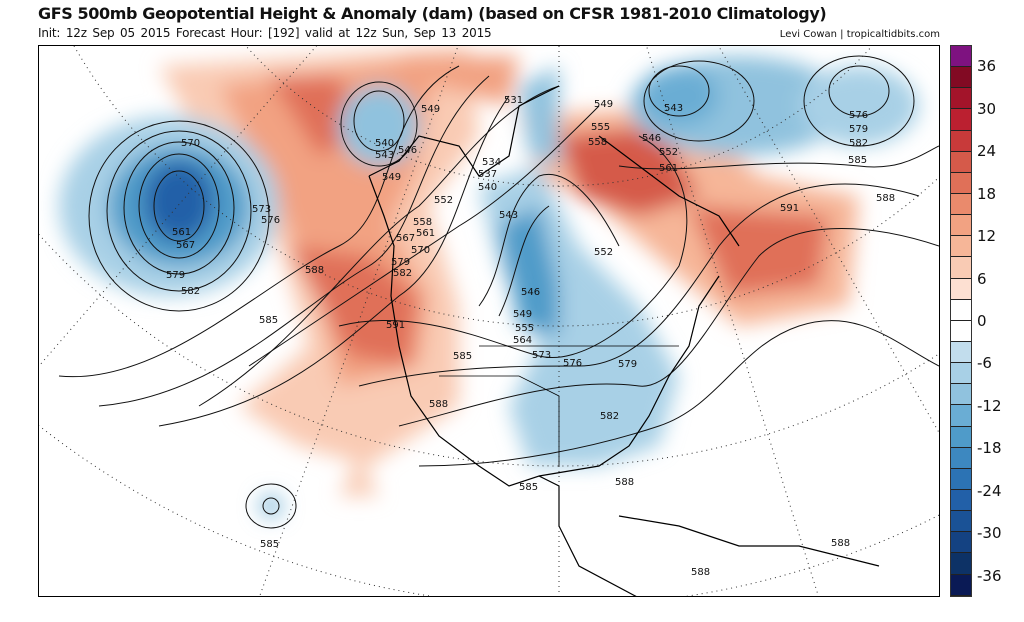 This screenshot has width=1024, height=622. Describe the element at coordinates (989, 533) in the screenshot. I see `colorbar-label: -30` at that location.